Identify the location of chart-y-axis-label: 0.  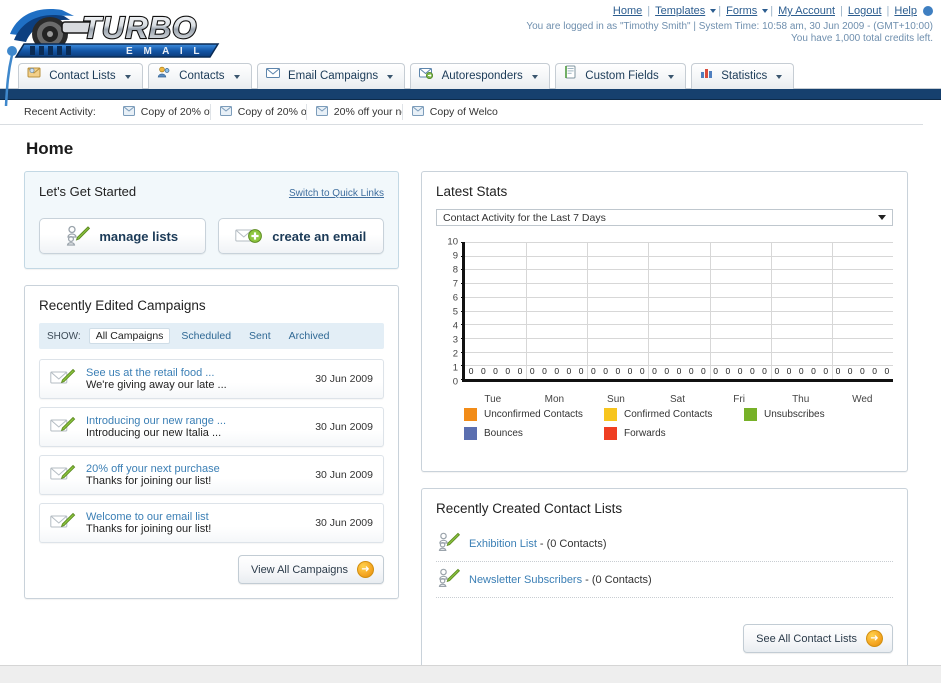
(455, 382).